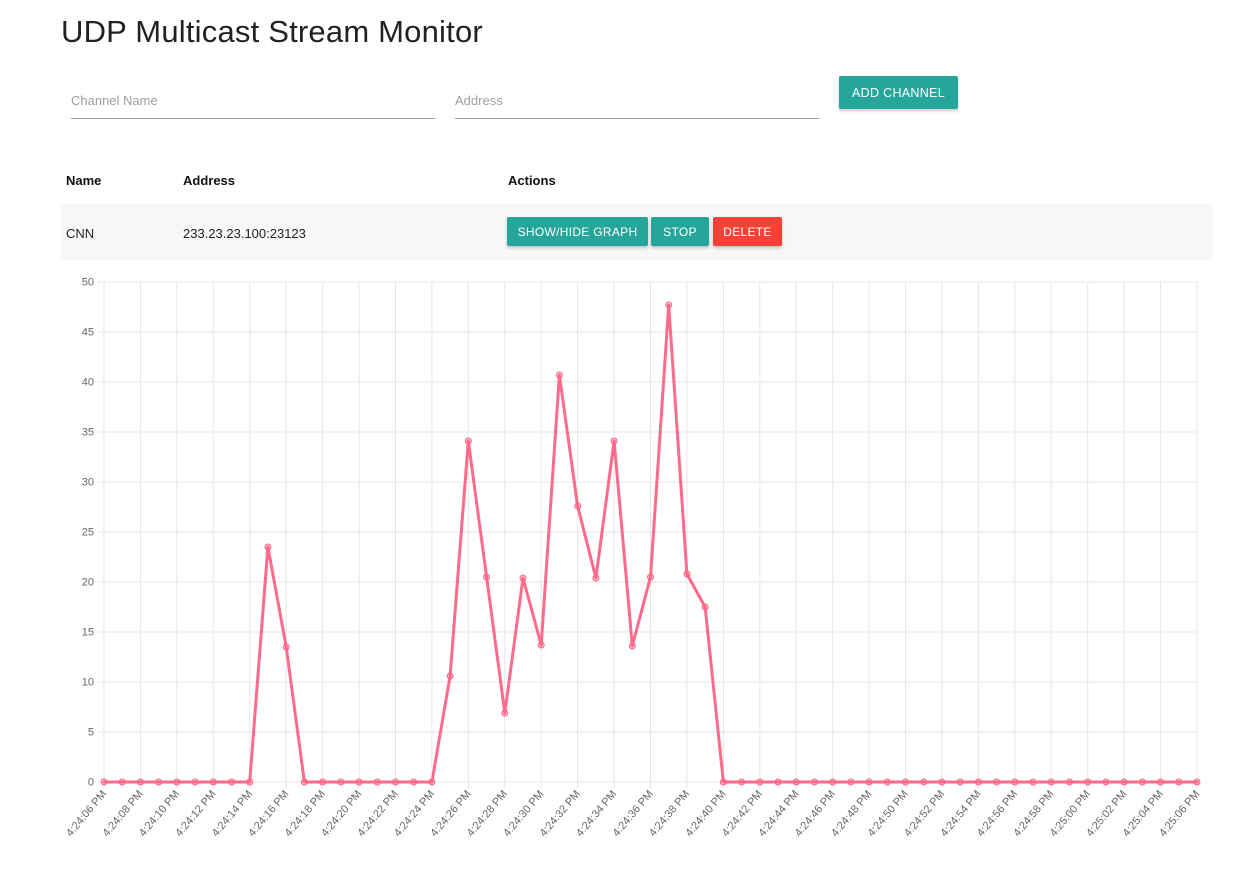 Image resolution: width=1243 pixels, height=883 pixels. What do you see at coordinates (532, 180) in the screenshot?
I see `header-actions: Actions` at bounding box center [532, 180].